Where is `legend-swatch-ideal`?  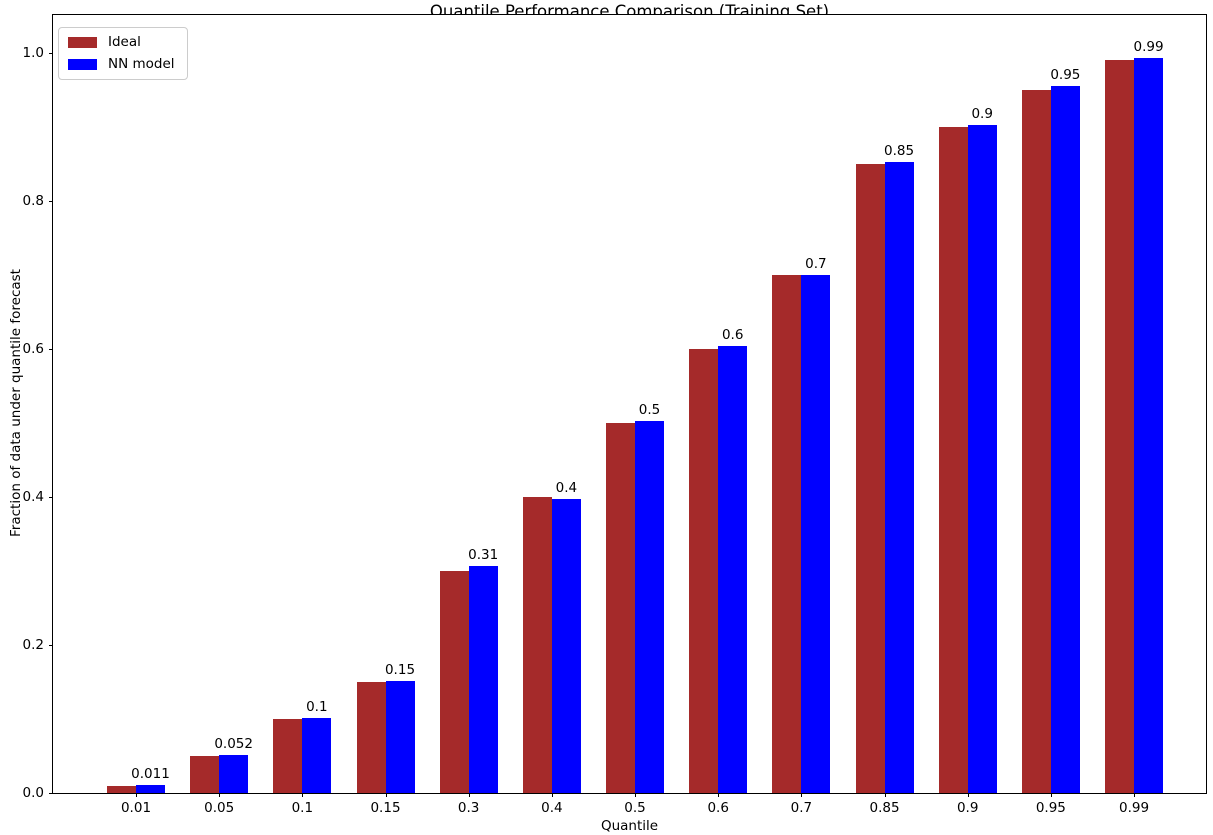 legend-swatch-ideal is located at coordinates (82, 42).